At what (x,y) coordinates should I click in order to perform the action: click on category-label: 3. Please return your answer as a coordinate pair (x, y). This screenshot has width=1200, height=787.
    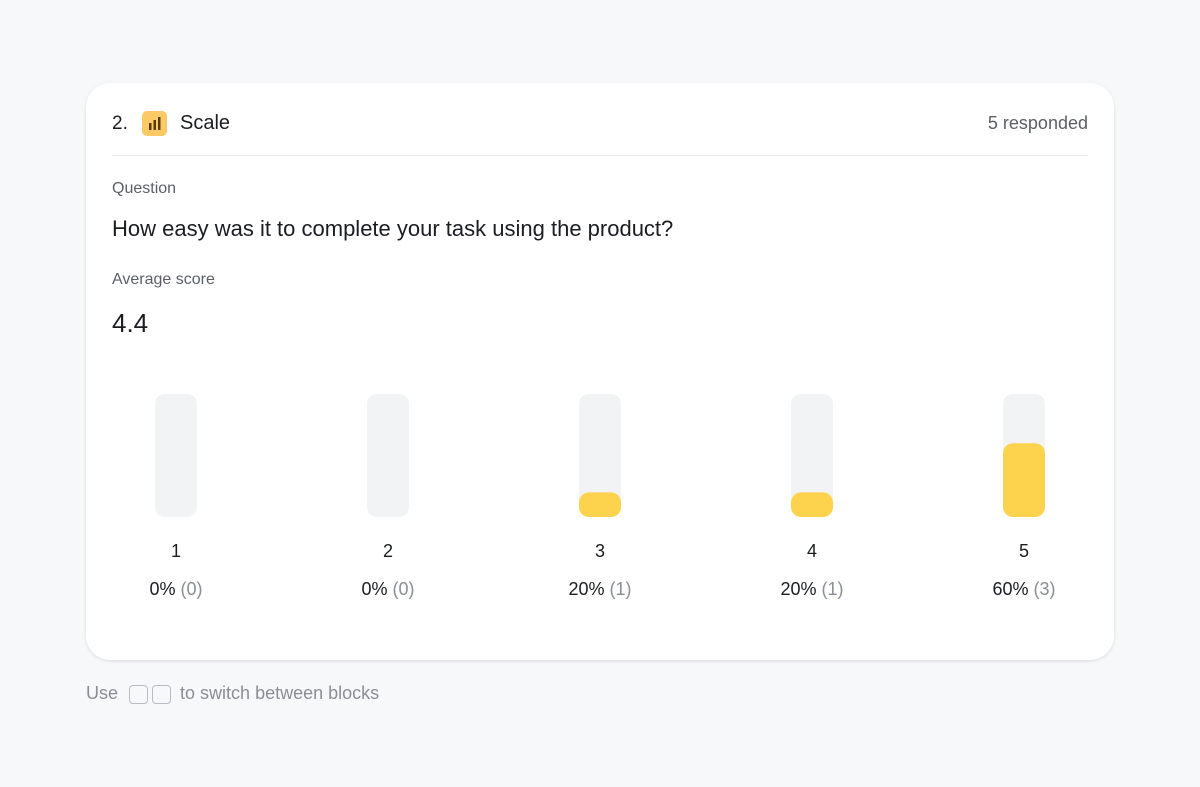
    Looking at the image, I should click on (599, 551).